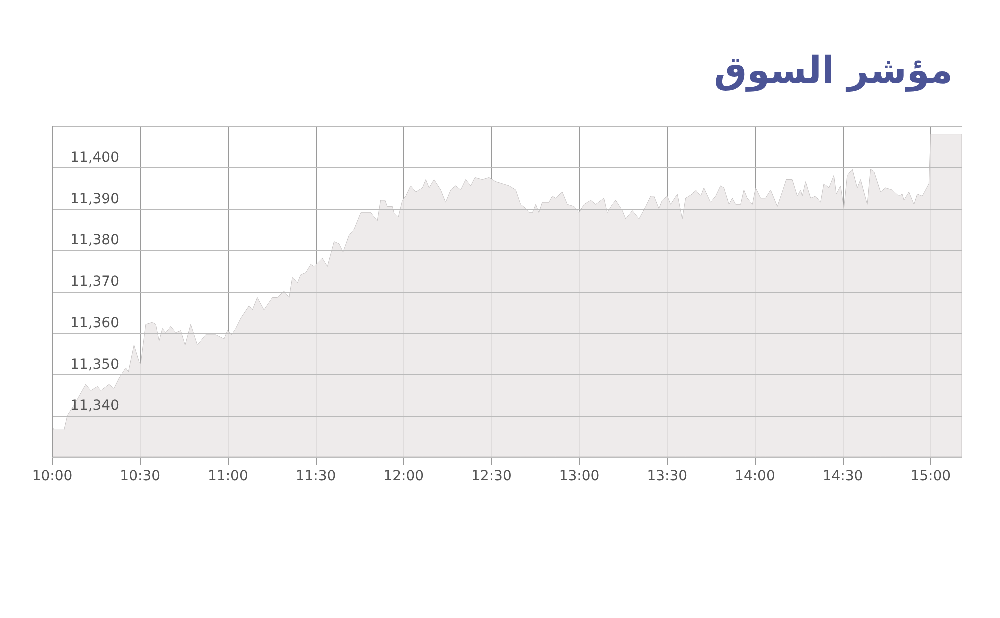  I want to click on x-tick-label: 11:30, so click(316, 476).